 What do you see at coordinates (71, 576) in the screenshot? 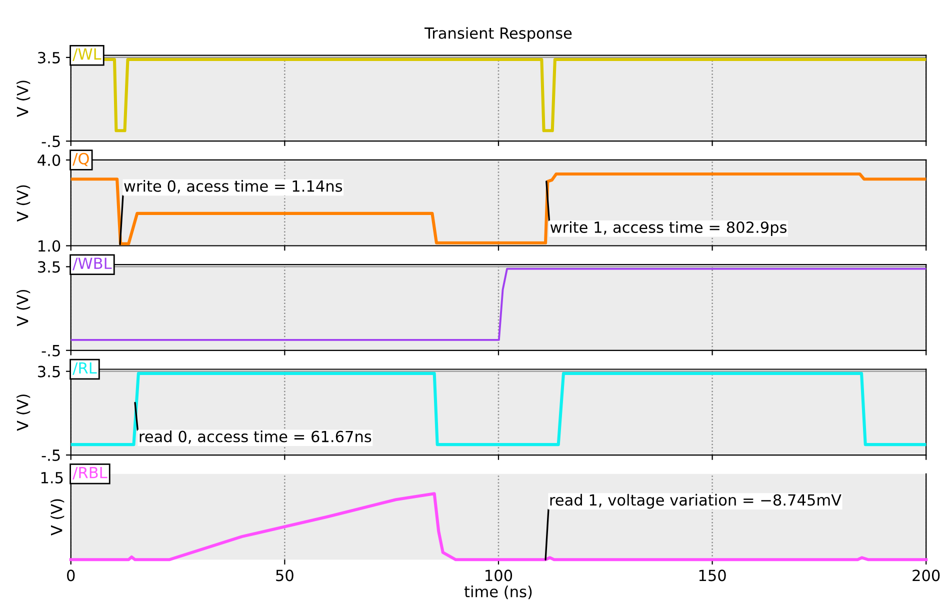
I see `x-tick-label: 0` at bounding box center [71, 576].